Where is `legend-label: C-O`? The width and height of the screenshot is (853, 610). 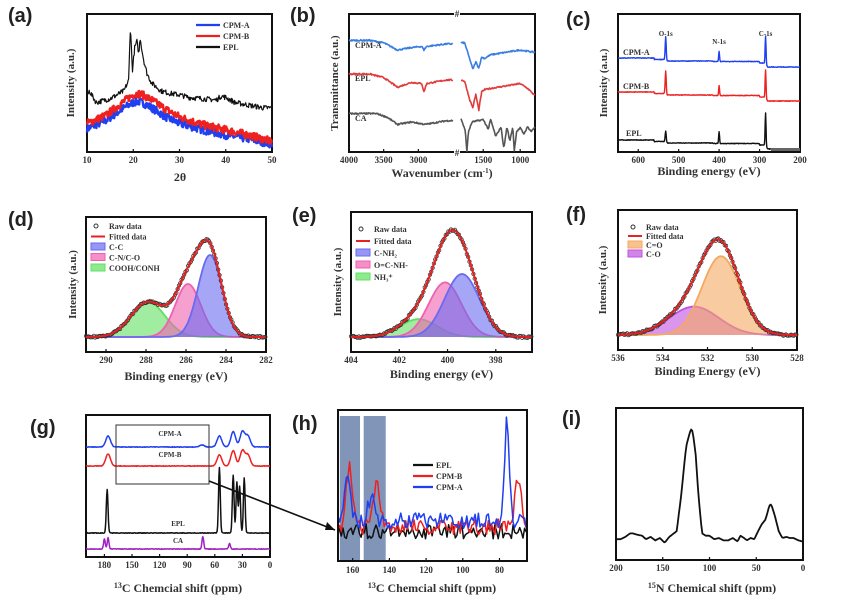
legend-label: C-O is located at coordinates (653, 254).